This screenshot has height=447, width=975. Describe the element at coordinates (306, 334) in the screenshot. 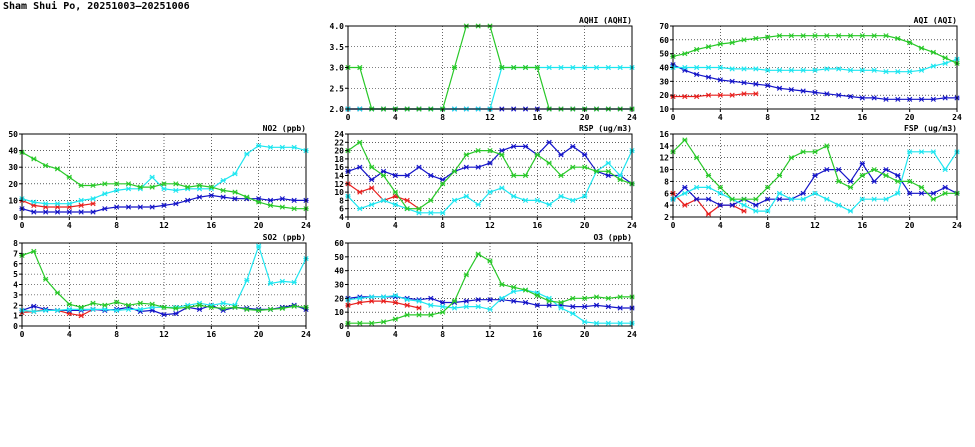

I see `x-tick-label: 24` at that location.